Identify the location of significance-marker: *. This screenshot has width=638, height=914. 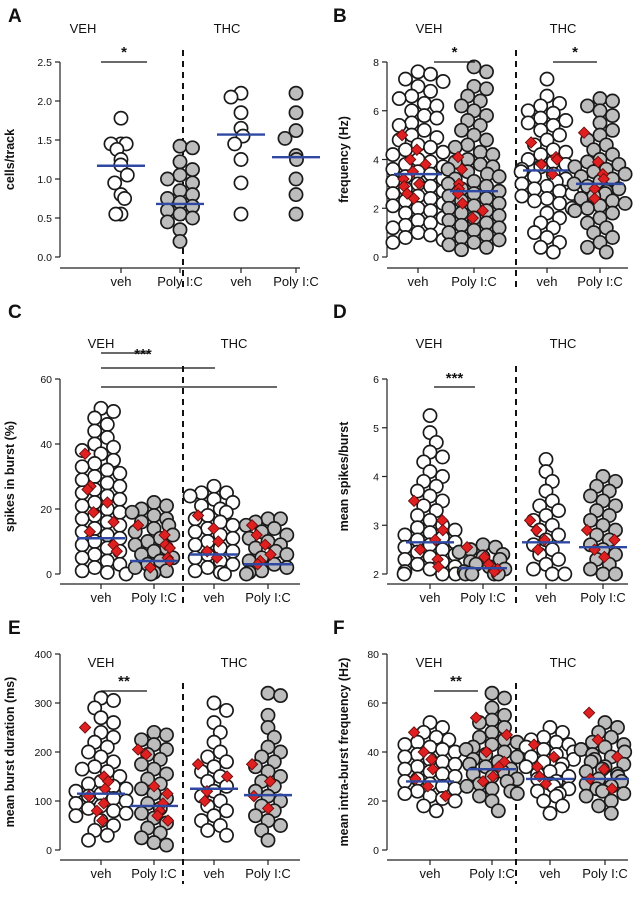
(455, 52).